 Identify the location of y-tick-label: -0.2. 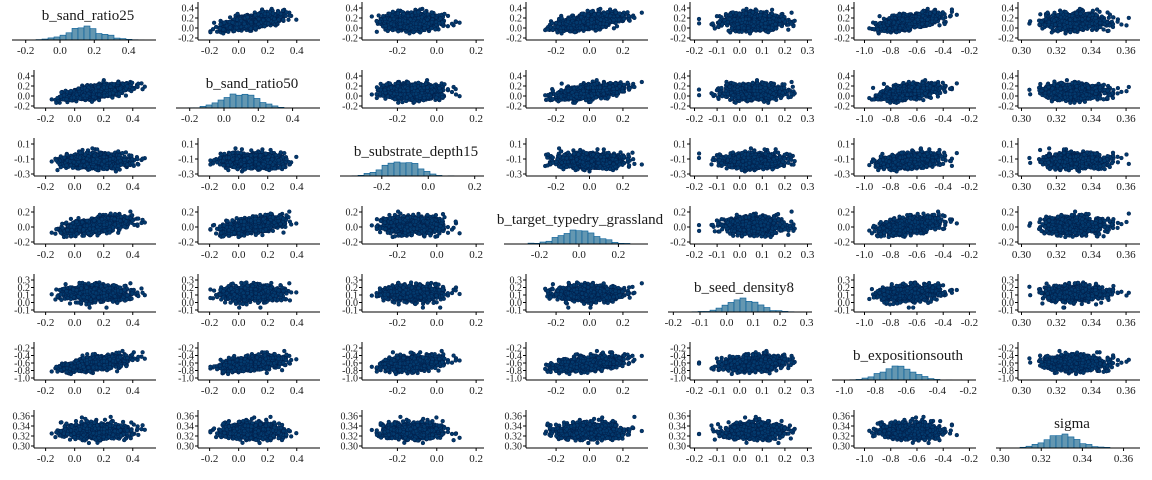
(186, 39).